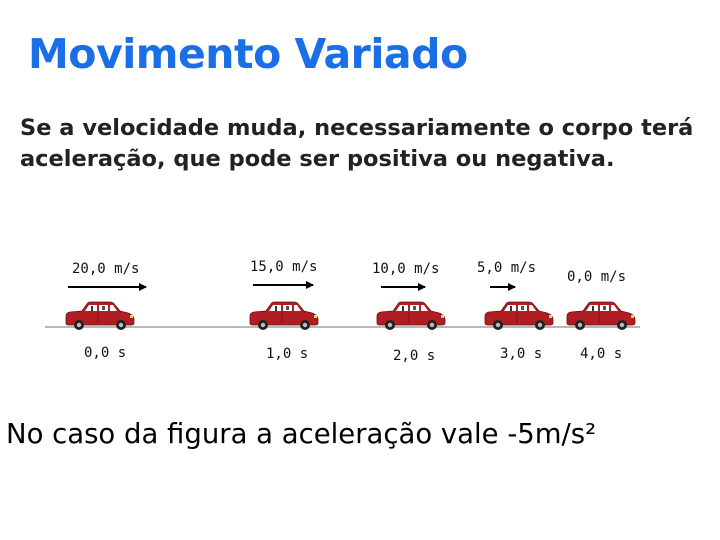  What do you see at coordinates (414, 356) in the screenshot?
I see `time-label-2: 2,0 s` at bounding box center [414, 356].